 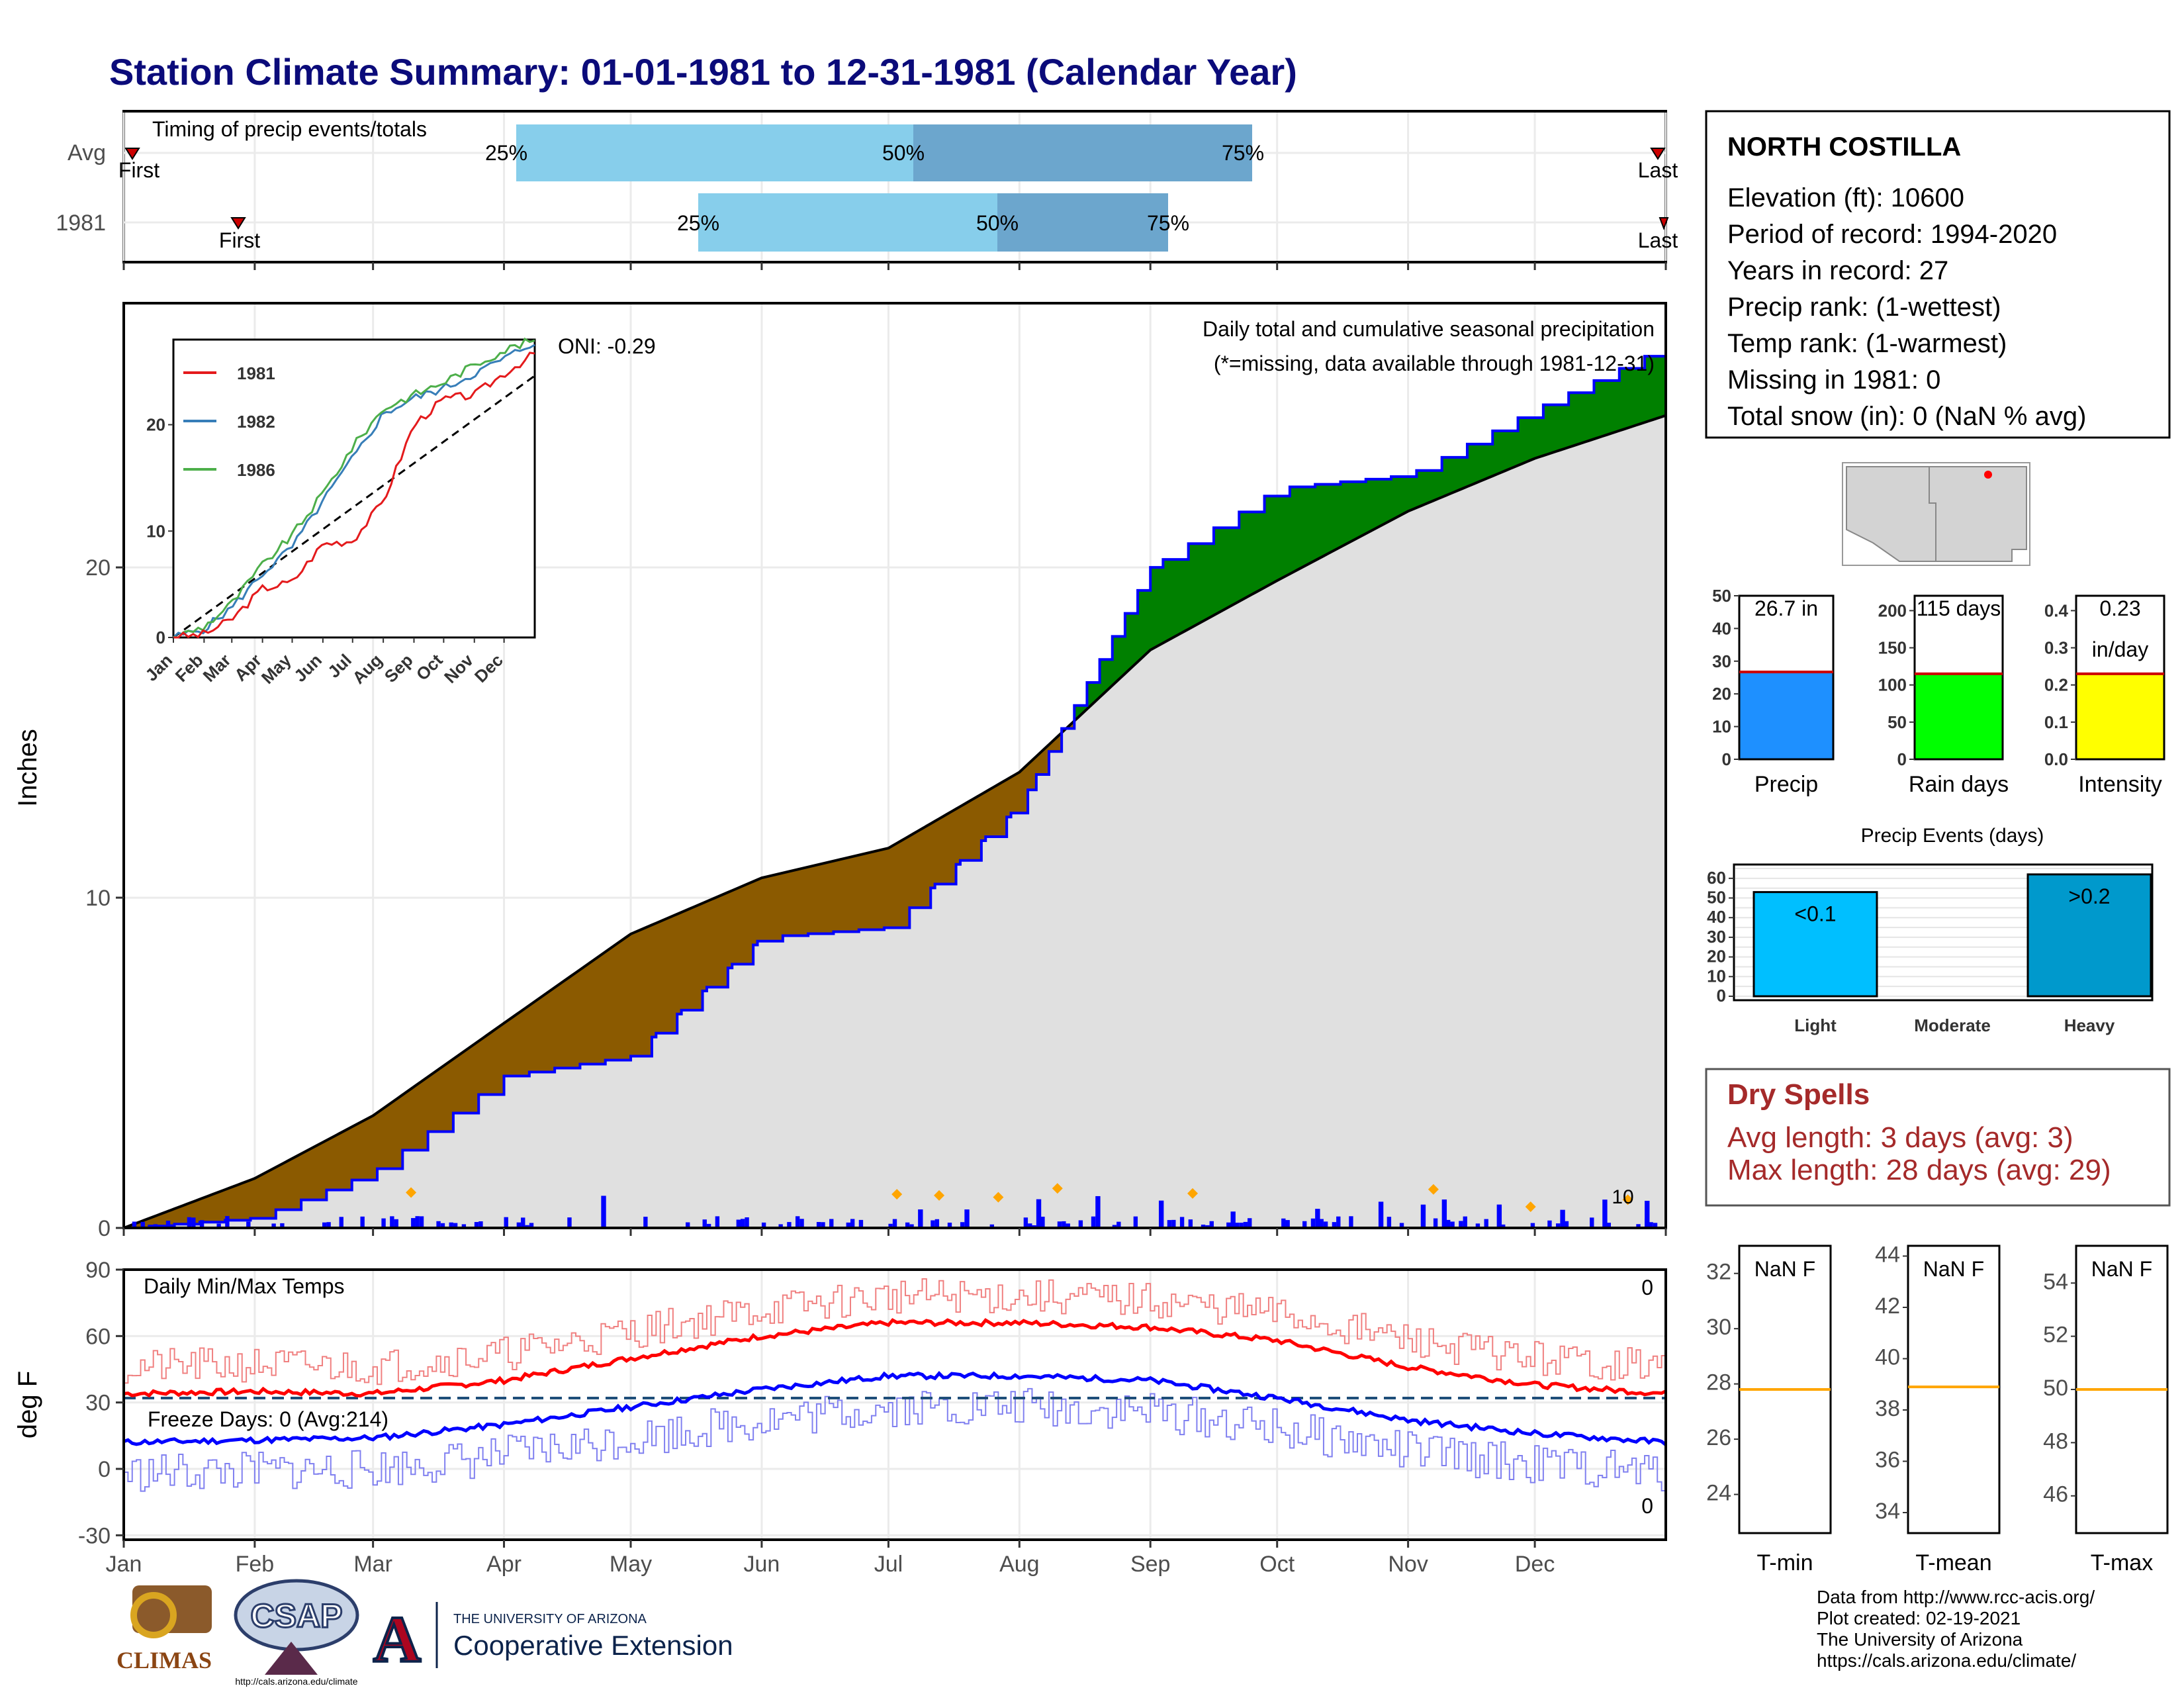 I want to click on temp-box-ytick-label: 26, so click(x=1718, y=1437).